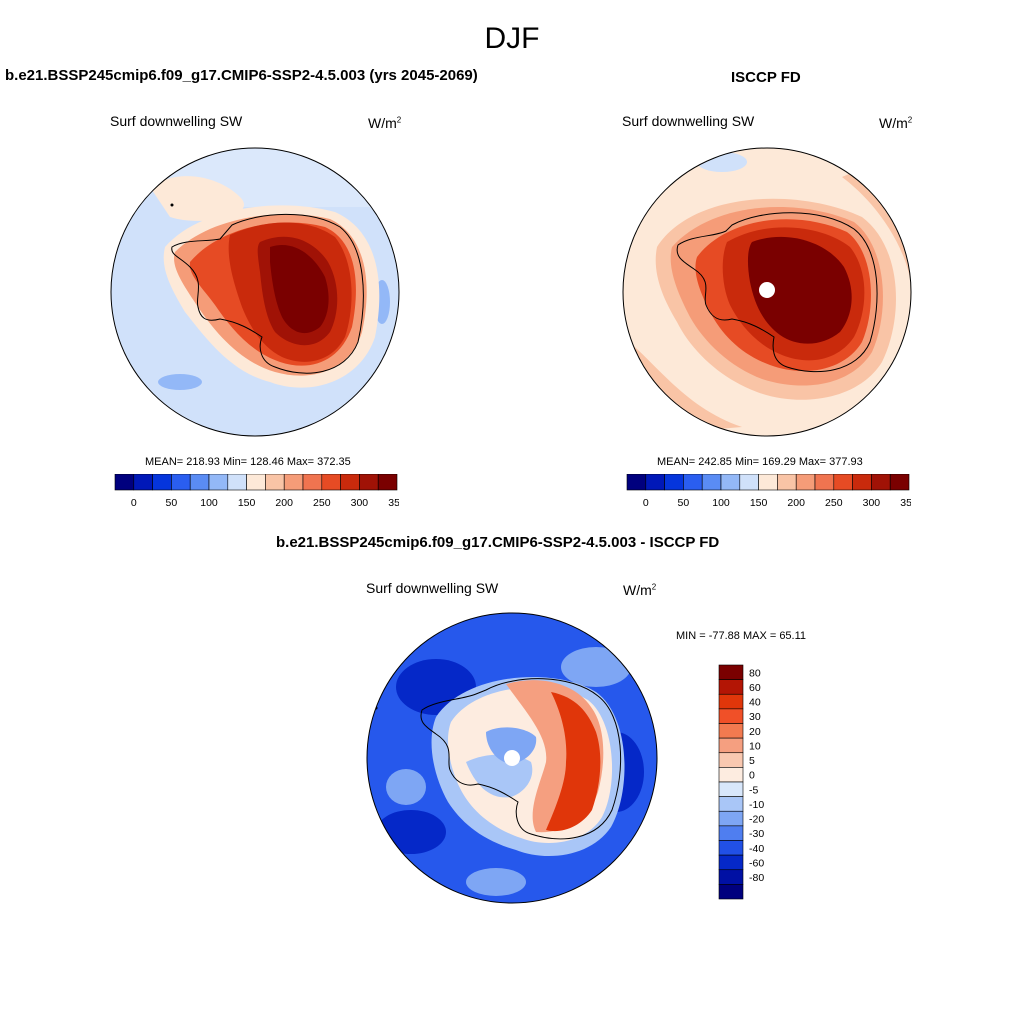 The width and height of the screenshot is (1024, 1024). I want to click on panel1-low-patch, so click(180, 382).